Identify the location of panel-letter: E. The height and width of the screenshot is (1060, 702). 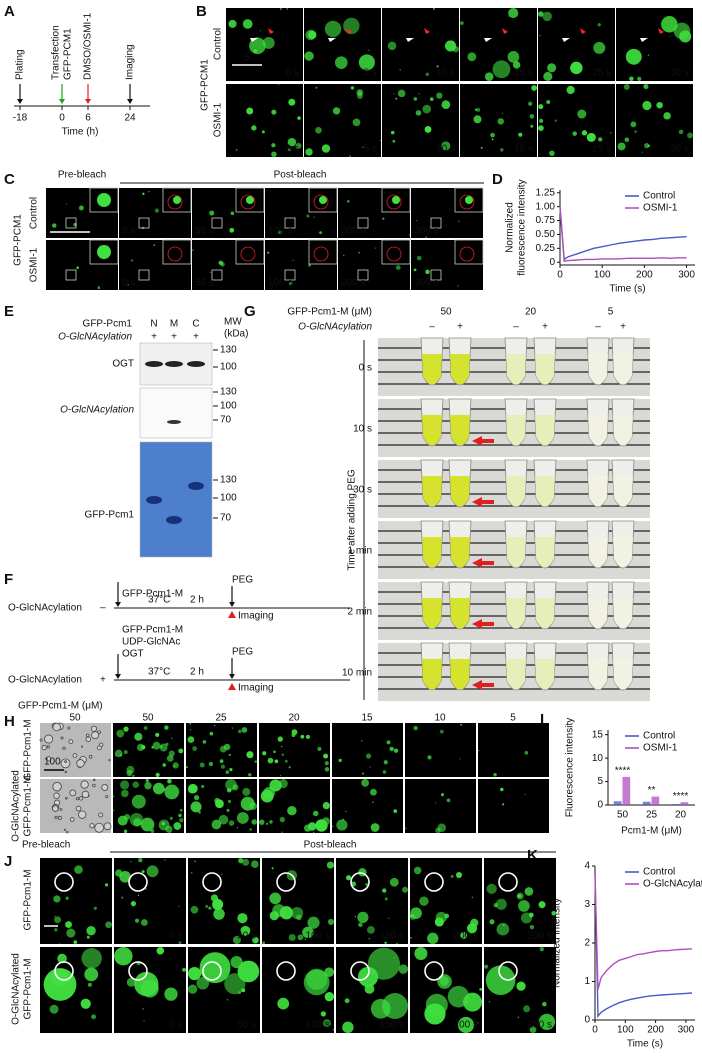
(9, 311).